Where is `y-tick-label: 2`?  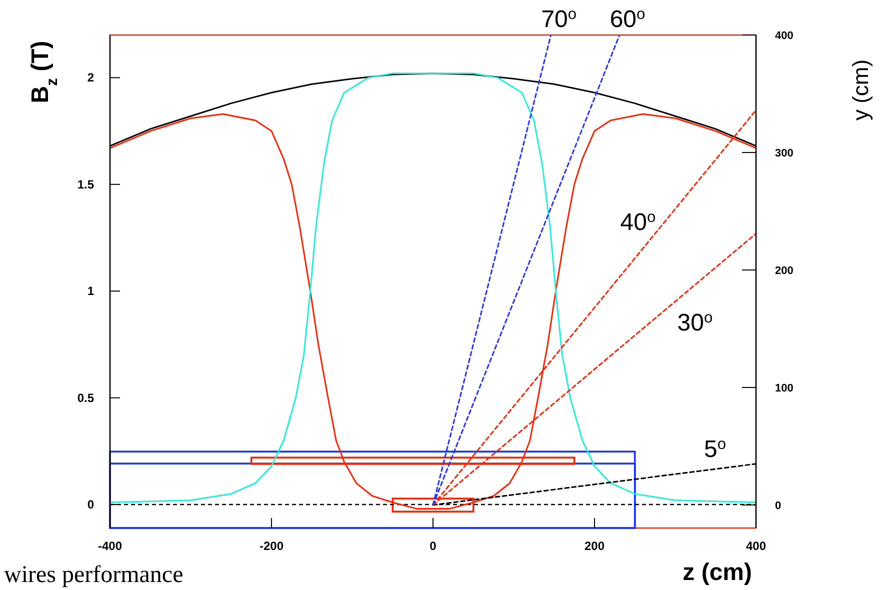
y-tick-label: 2 is located at coordinates (90, 77).